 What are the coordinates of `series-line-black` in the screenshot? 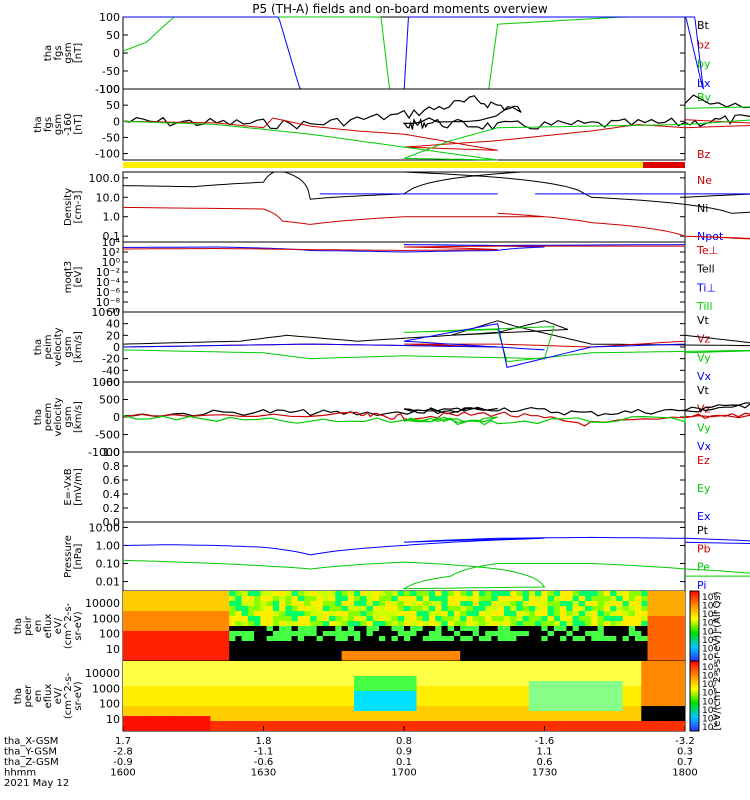 It's located at (436, 333).